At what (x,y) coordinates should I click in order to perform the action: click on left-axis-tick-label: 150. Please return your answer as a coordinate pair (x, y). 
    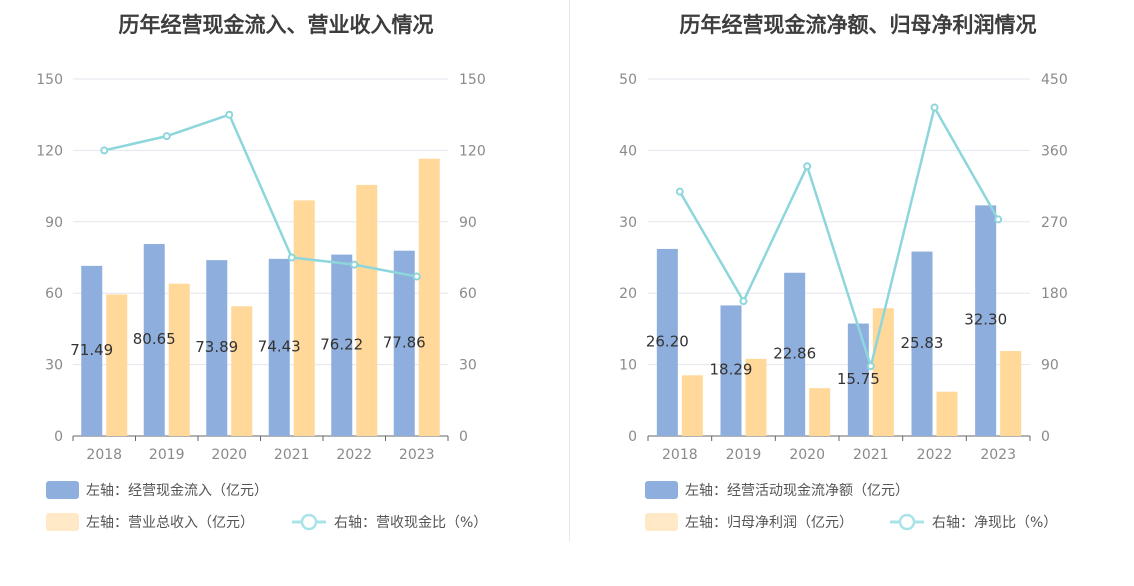
    Looking at the image, I should click on (49, 80).